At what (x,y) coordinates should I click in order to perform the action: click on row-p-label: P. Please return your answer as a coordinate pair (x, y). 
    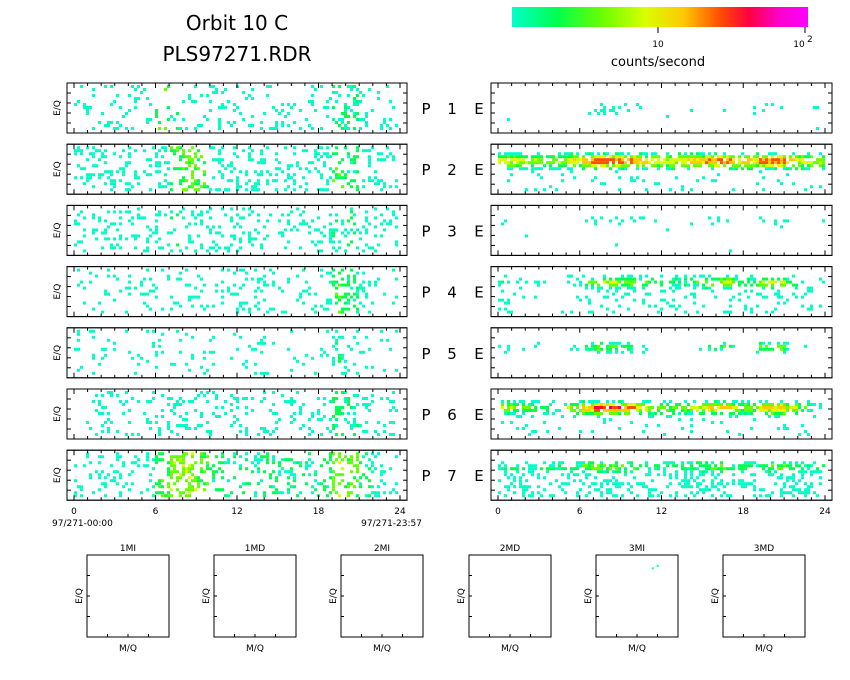
    Looking at the image, I should click on (425, 476).